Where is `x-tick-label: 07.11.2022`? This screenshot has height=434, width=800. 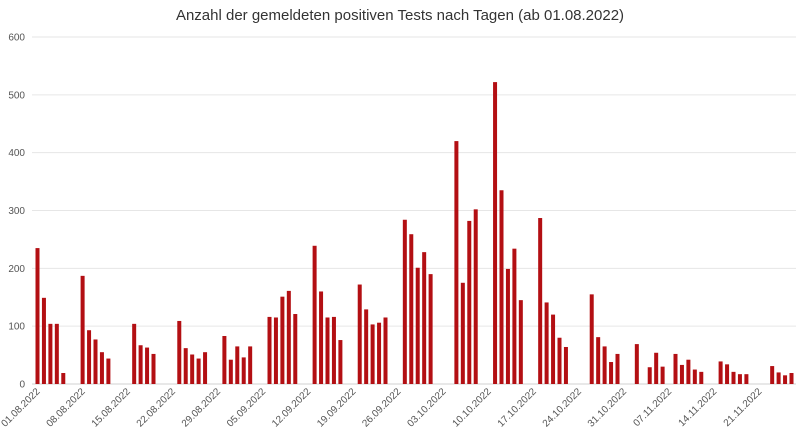 x-tick-label: 07.11.2022 is located at coordinates (653, 407).